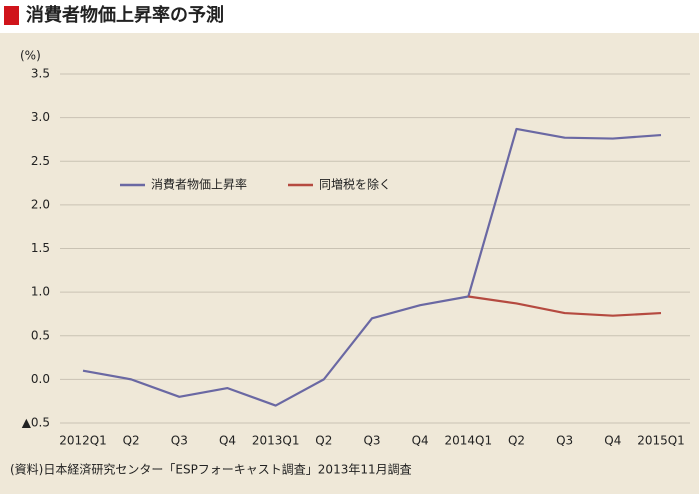 This screenshot has width=699, height=494. I want to click on title-marker, so click(11, 15).